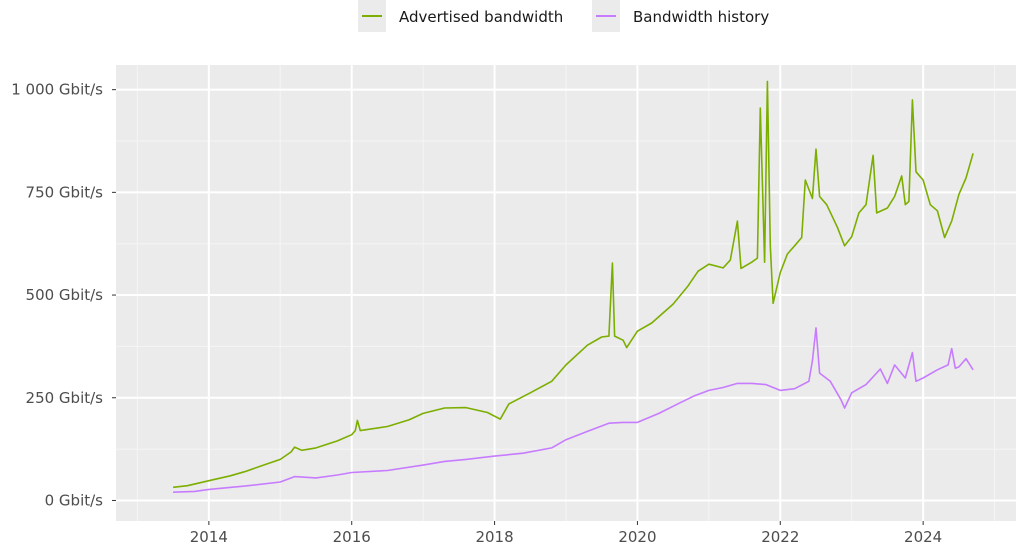 This screenshot has height=546, width=1024. I want to click on x-tick-label: 2014, so click(209, 537).